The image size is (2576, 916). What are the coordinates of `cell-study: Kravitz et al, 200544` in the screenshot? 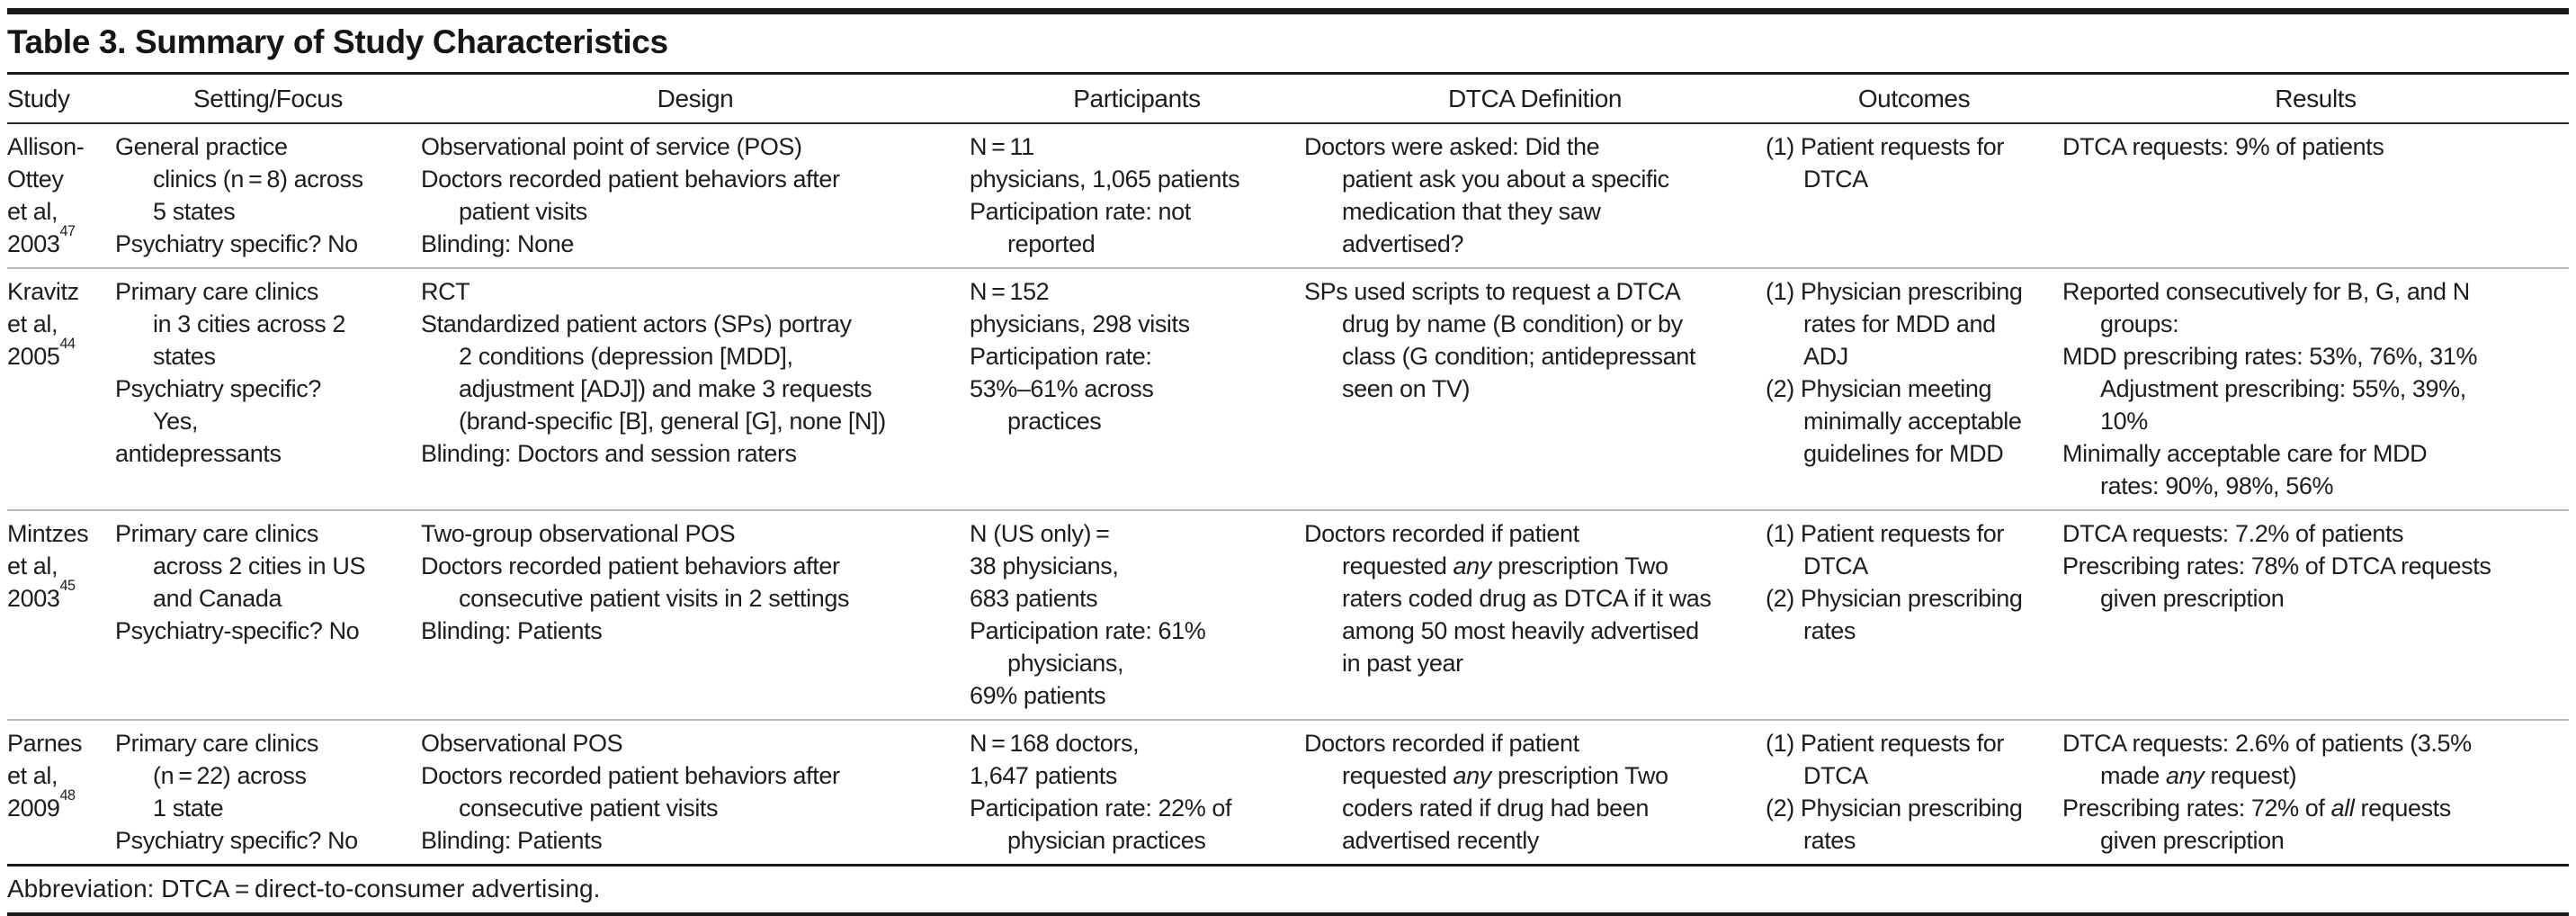 It's located at (61, 389).